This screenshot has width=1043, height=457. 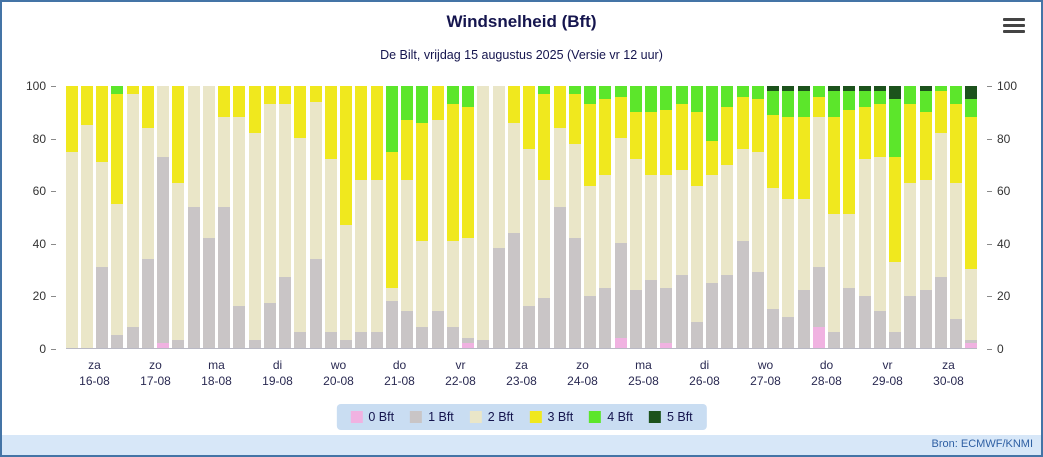 I want to click on date-label: 19-08, so click(x=277, y=381).